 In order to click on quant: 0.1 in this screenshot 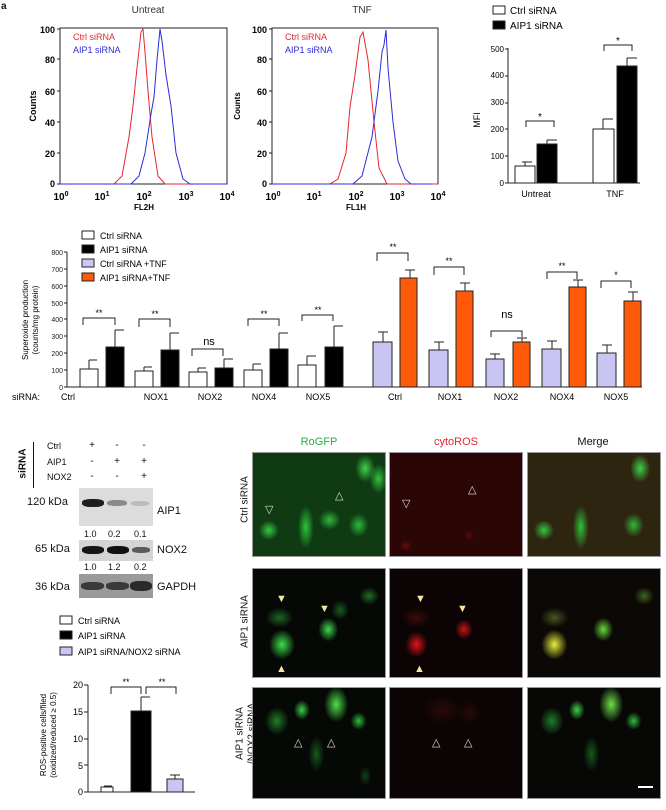, I will do `click(140, 534)`.